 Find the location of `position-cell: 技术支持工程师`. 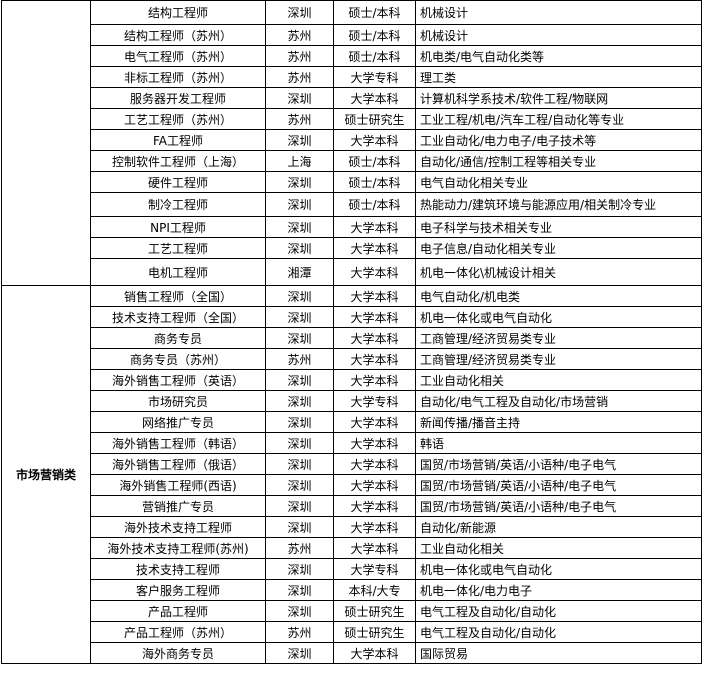

position-cell: 技术支持工程师 is located at coordinates (178, 569).